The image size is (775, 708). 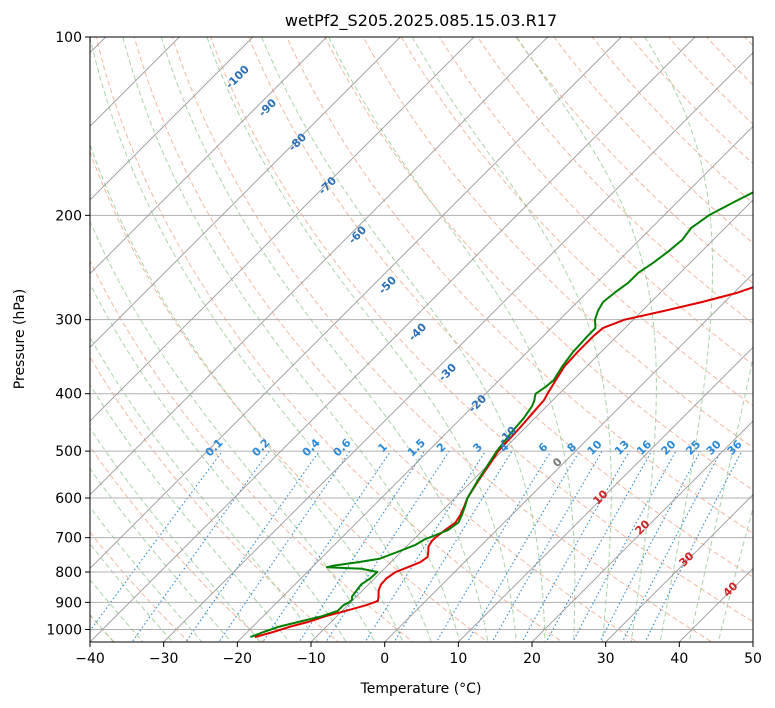 I want to click on x-tick-label: −10, so click(x=311, y=659).